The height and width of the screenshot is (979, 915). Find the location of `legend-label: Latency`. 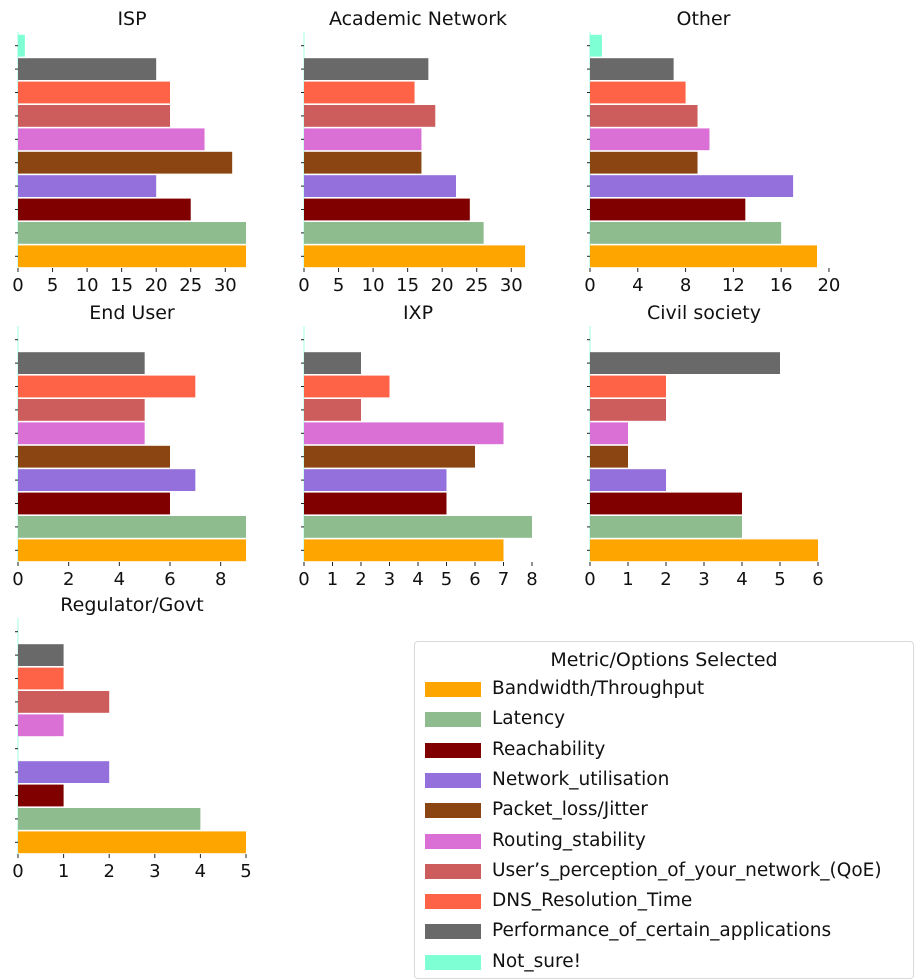

legend-label: Latency is located at coordinates (529, 719).